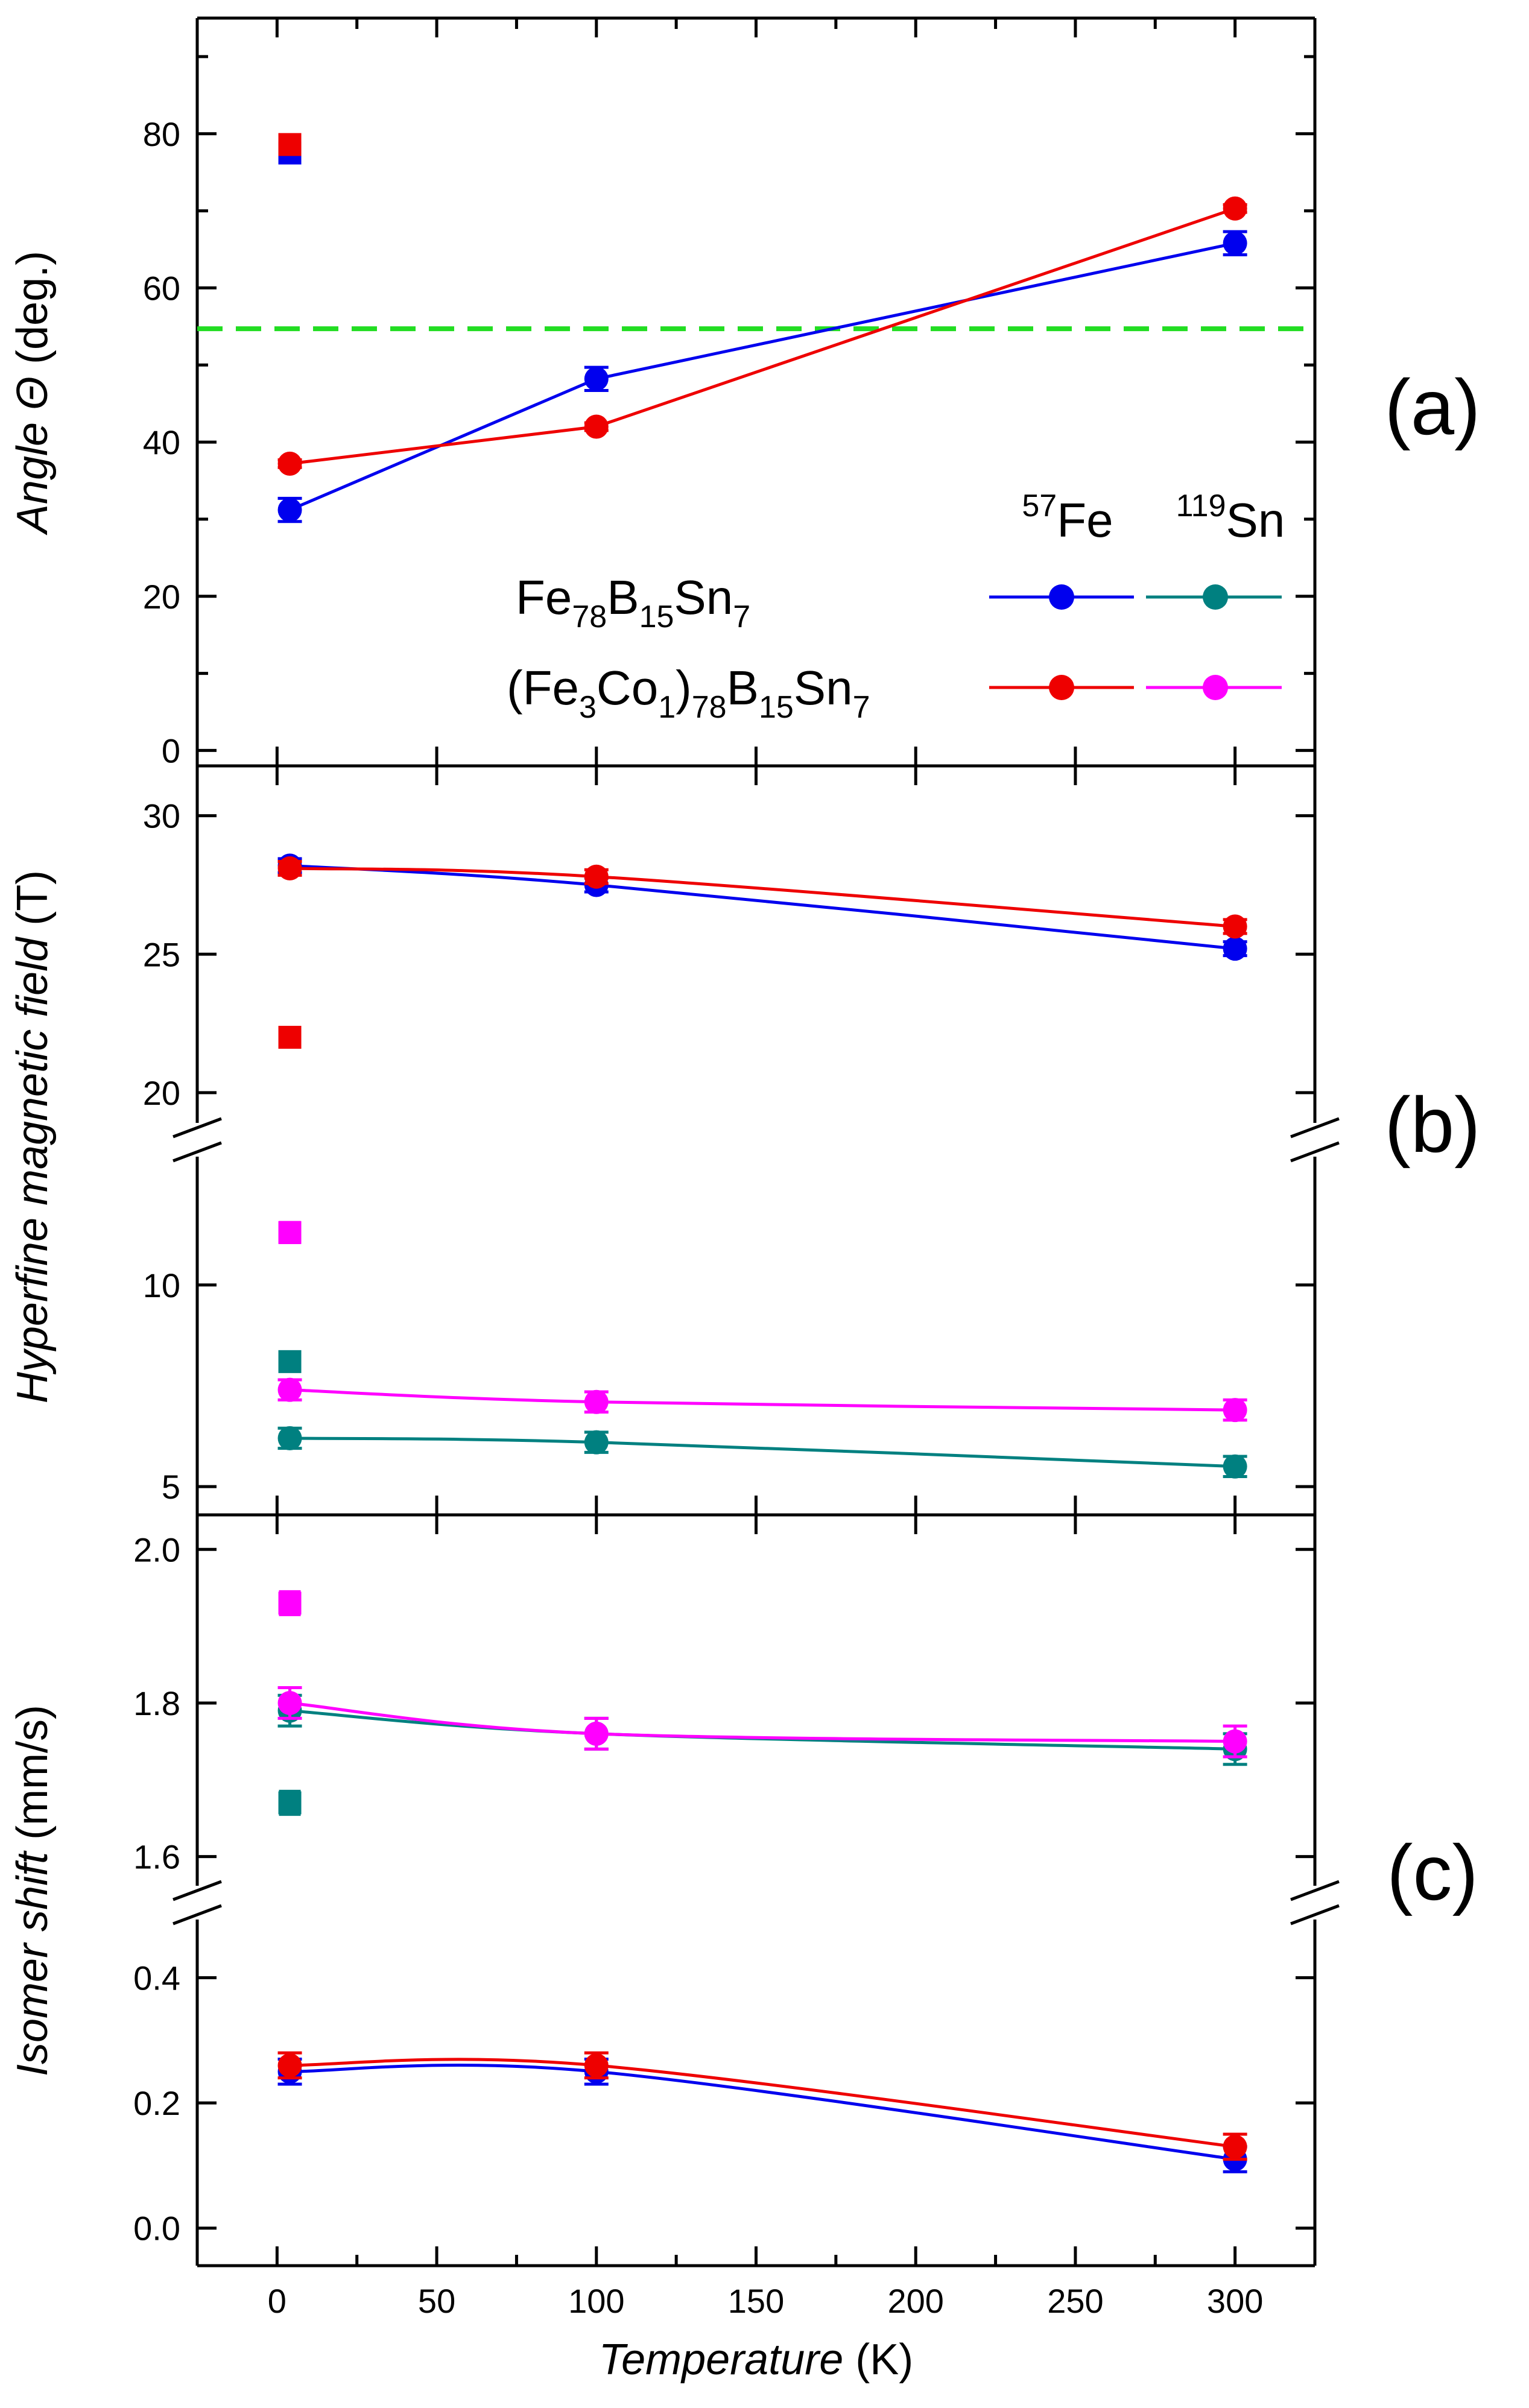 Image resolution: width=1529 pixels, height=2408 pixels. What do you see at coordinates (729, 1386) in the screenshot?
I see `y-axis-panel-b: 5 10` at bounding box center [729, 1386].